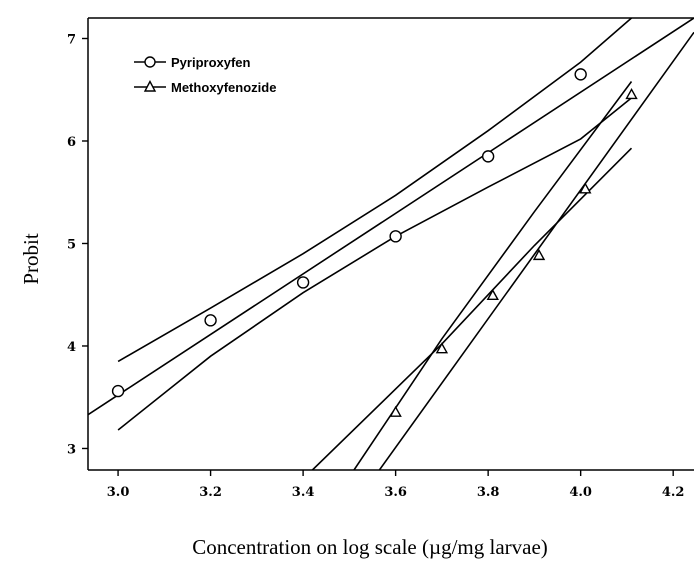  Describe the element at coordinates (150, 85) in the screenshot. I see `legend-marker-methoxyfenozide` at that location.